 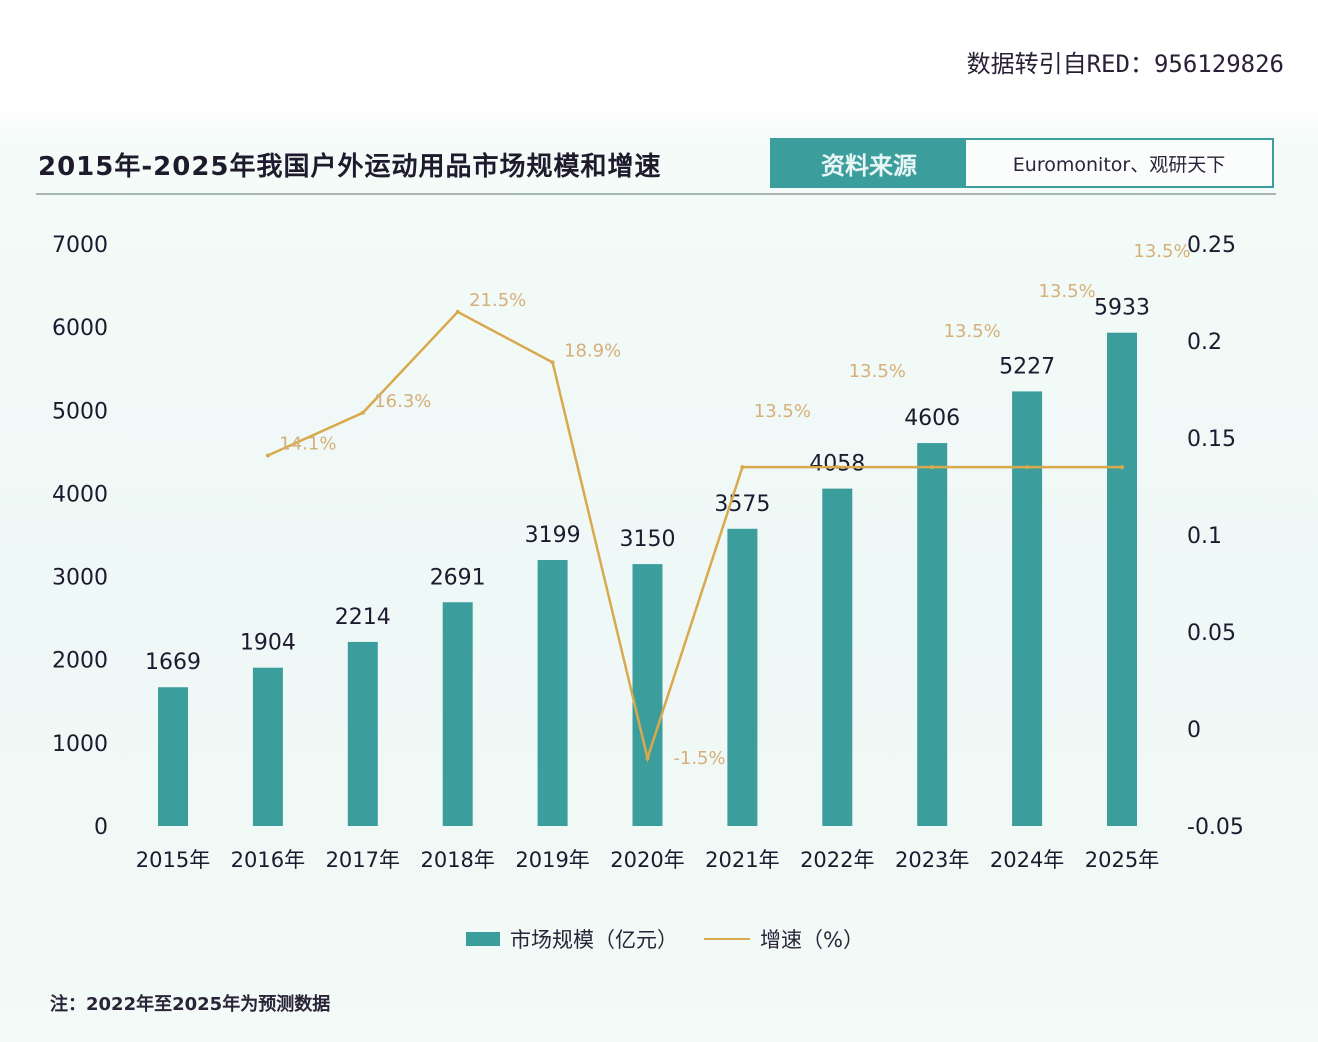 What do you see at coordinates (742, 860) in the screenshot?
I see `x-tick: 2021年` at bounding box center [742, 860].